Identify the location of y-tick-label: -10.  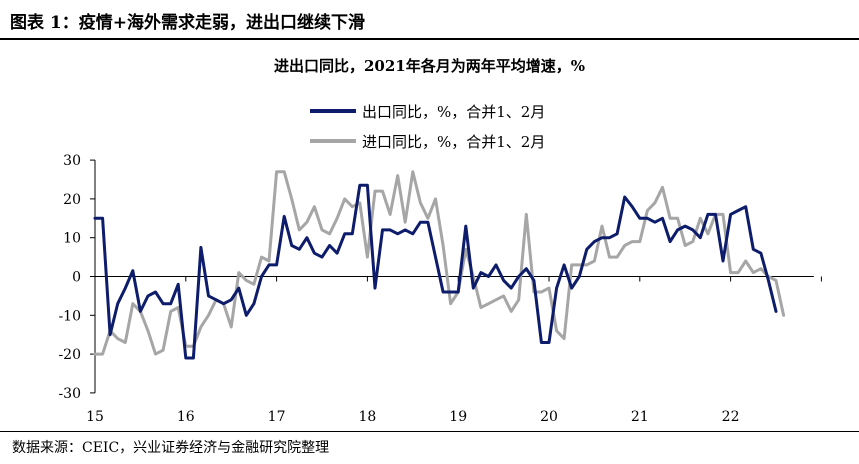
(69, 316).